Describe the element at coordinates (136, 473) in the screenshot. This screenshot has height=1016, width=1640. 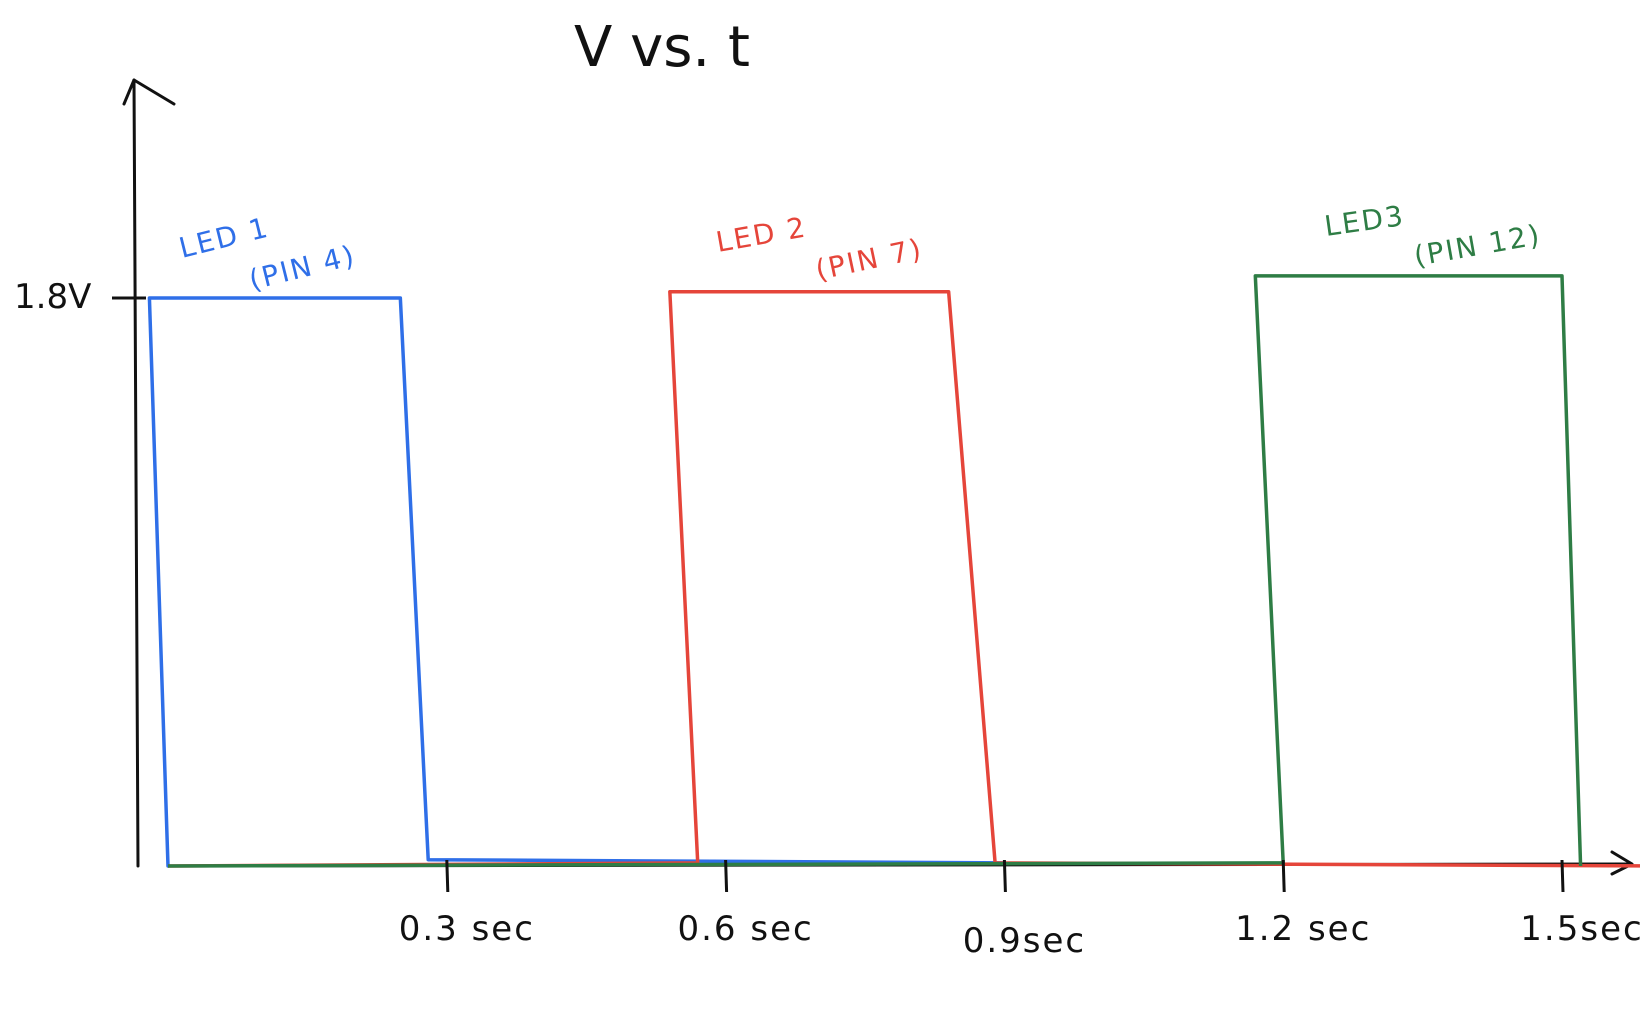
I see `y-axis-line` at that location.